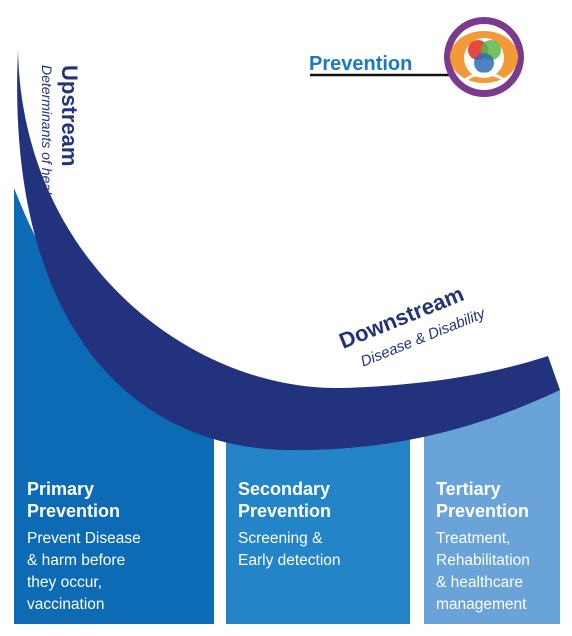 The width and height of the screenshot is (572, 636). Describe the element at coordinates (484, 63) in the screenshot. I see `logo-blue-circle-icon` at that location.